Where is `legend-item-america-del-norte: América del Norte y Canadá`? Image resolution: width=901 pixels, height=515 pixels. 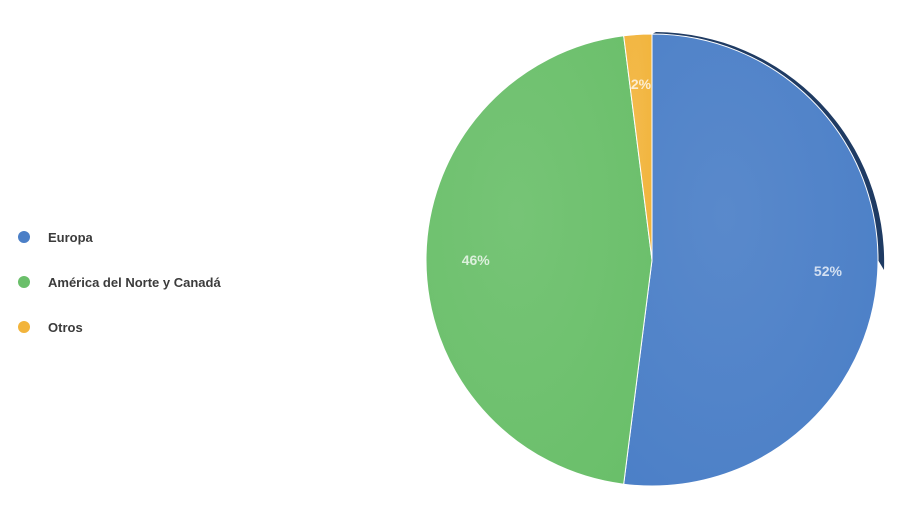
legend-item-america-del-norte: América del Norte y Canadá is located at coordinates (119, 282).